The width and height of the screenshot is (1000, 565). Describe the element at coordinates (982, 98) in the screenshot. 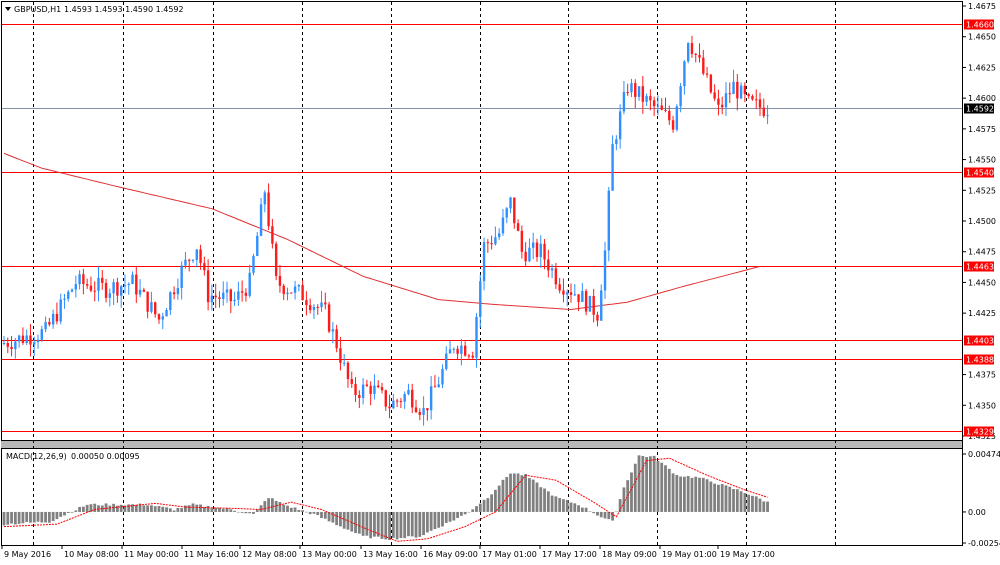

I see `price-tick-label: 1.4600` at that location.